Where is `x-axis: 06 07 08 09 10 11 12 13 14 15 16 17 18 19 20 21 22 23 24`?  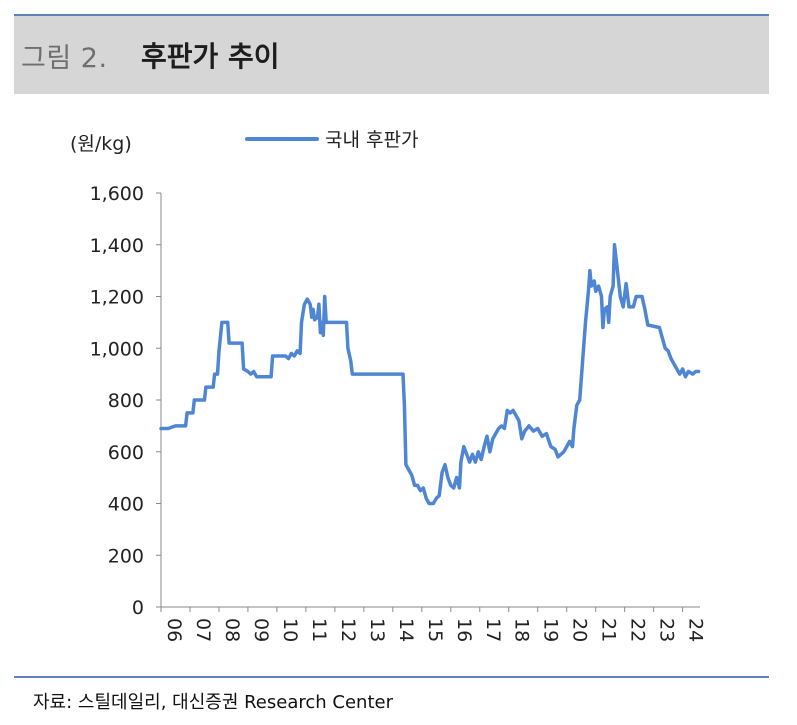 x-axis: 06 07 08 09 10 11 12 13 14 15 16 17 18 19 20 21 22 23 24 is located at coordinates (433, 624).